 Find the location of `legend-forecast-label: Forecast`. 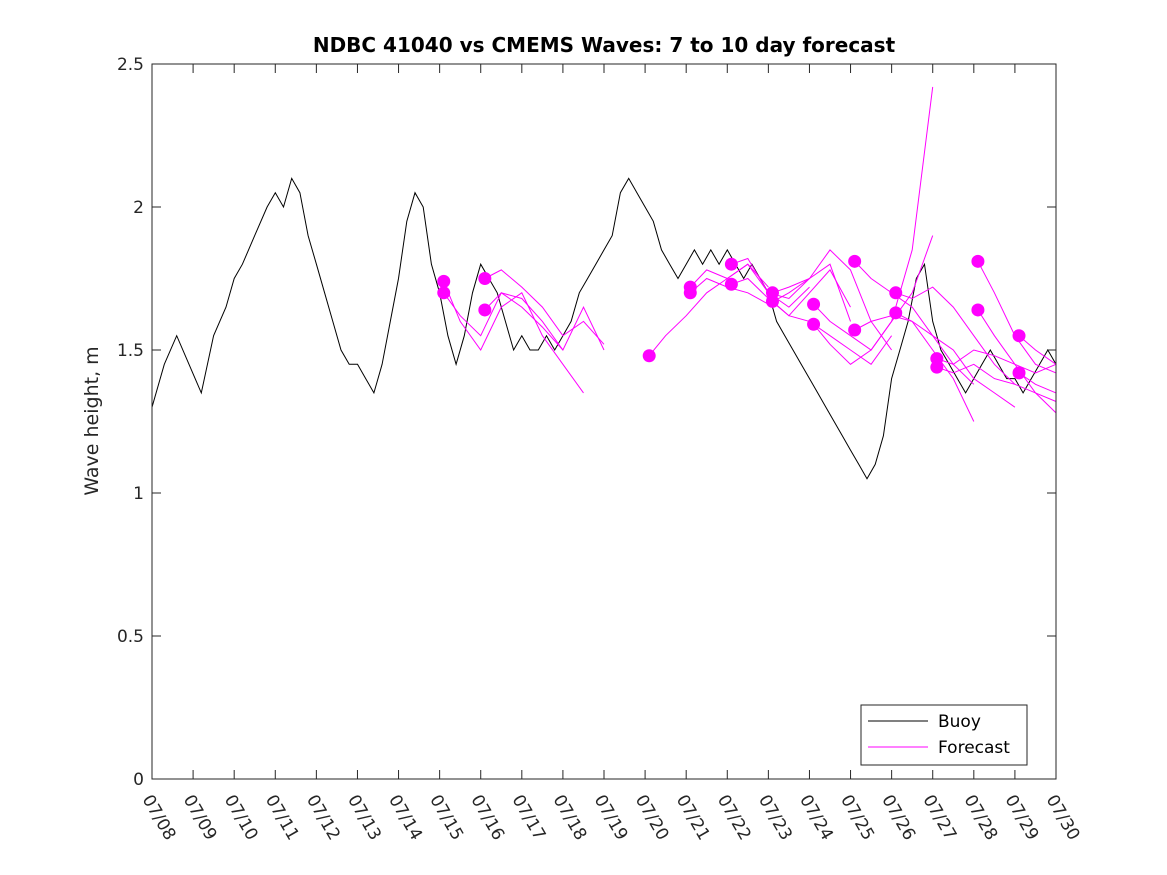

legend-forecast-label: Forecast is located at coordinates (974, 748).